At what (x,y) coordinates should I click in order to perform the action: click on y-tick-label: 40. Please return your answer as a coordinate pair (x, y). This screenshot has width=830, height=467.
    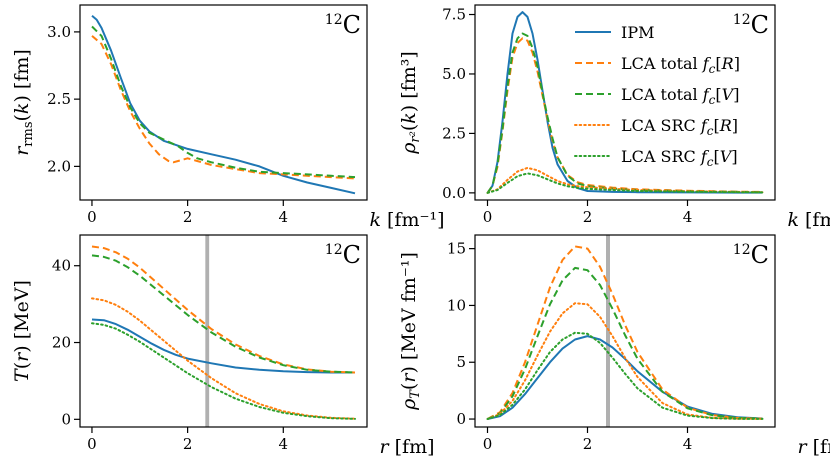
    Looking at the image, I should click on (61, 266).